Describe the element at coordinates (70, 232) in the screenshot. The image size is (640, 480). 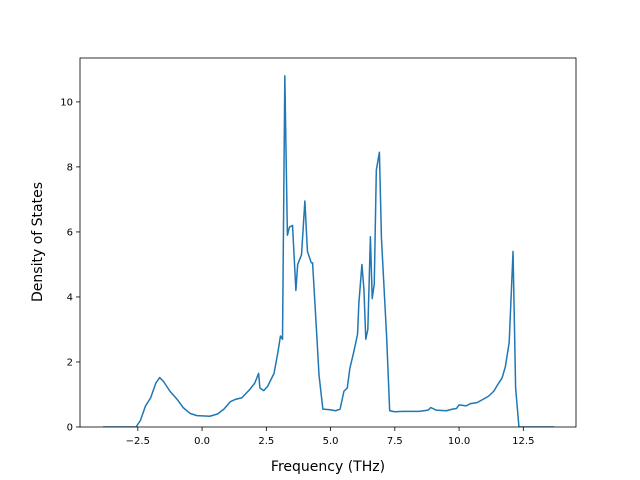
I see `y-tick-label: 6` at that location.